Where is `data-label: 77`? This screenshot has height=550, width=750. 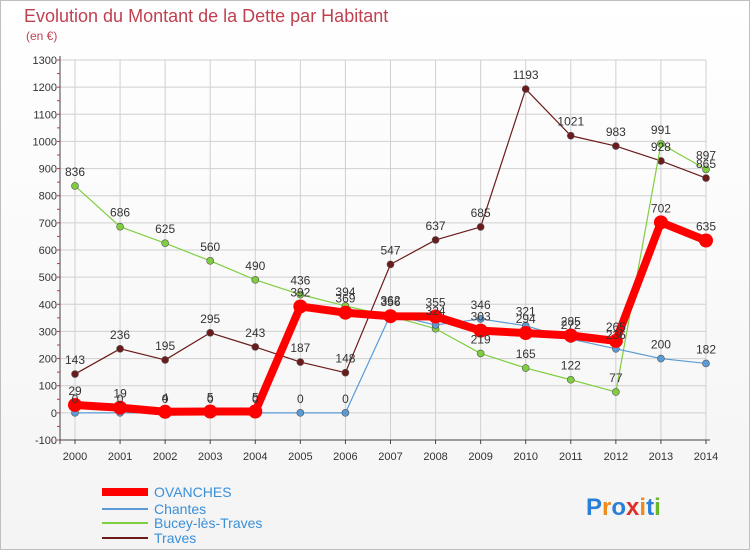 data-label: 77 is located at coordinates (616, 378).